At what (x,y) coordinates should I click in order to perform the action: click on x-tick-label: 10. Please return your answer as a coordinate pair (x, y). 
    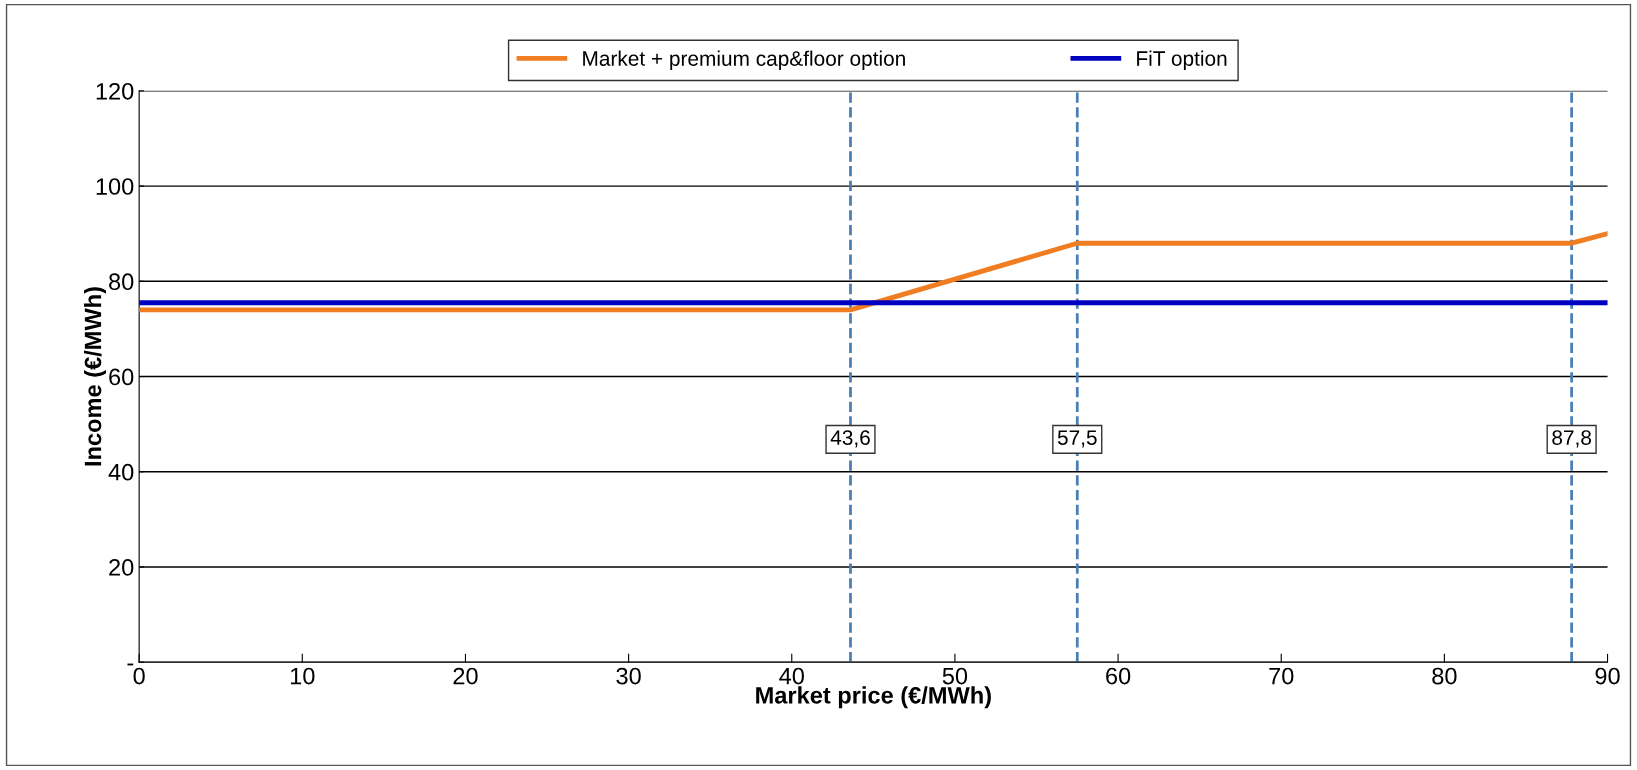
    Looking at the image, I should click on (302, 676).